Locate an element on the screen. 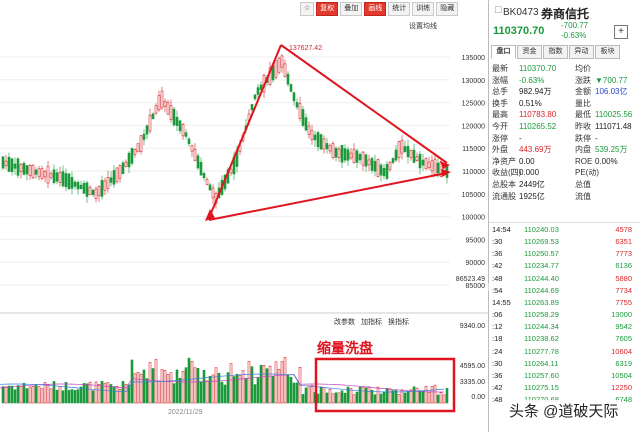 Image resolution: width=640 pixels, height=434 pixels. tick-row: :30 110264.11 6319 is located at coordinates (565, 364).